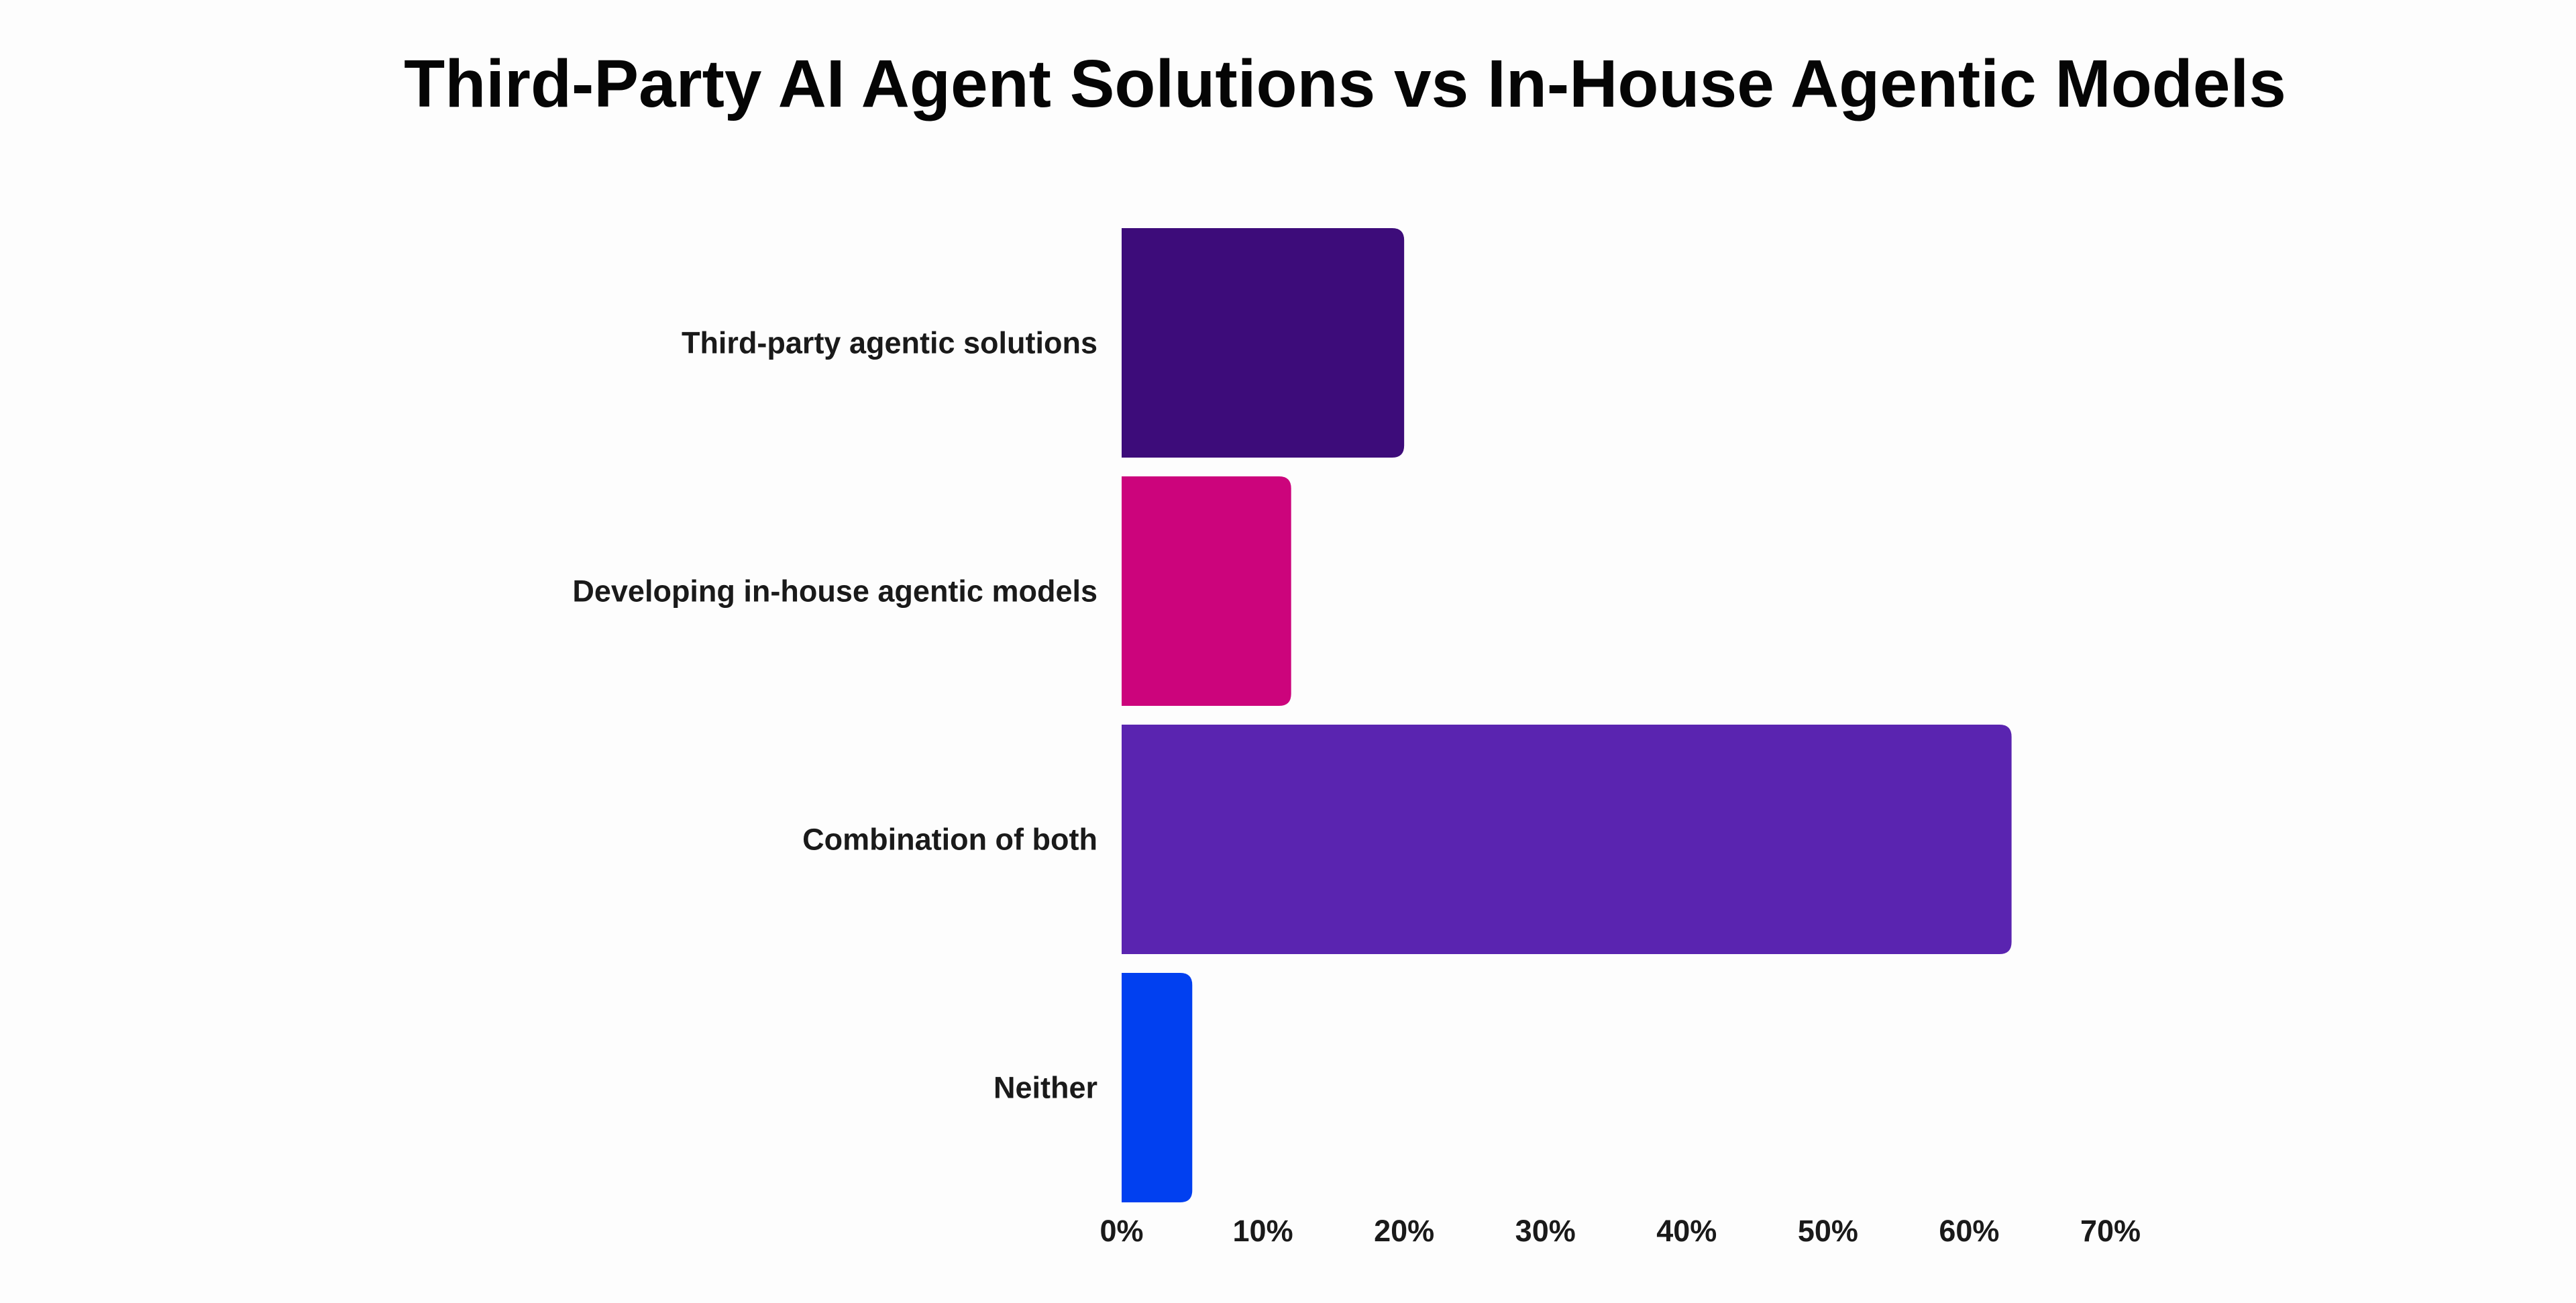 The height and width of the screenshot is (1303, 2576). What do you see at coordinates (1206, 591) in the screenshot?
I see `bar-developing-in-house-agentic-models` at bounding box center [1206, 591].